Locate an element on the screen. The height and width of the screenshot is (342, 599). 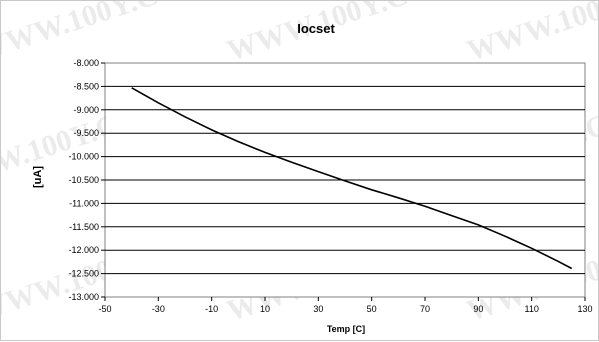
y-tick-label: -11.500 is located at coordinates (84, 227).